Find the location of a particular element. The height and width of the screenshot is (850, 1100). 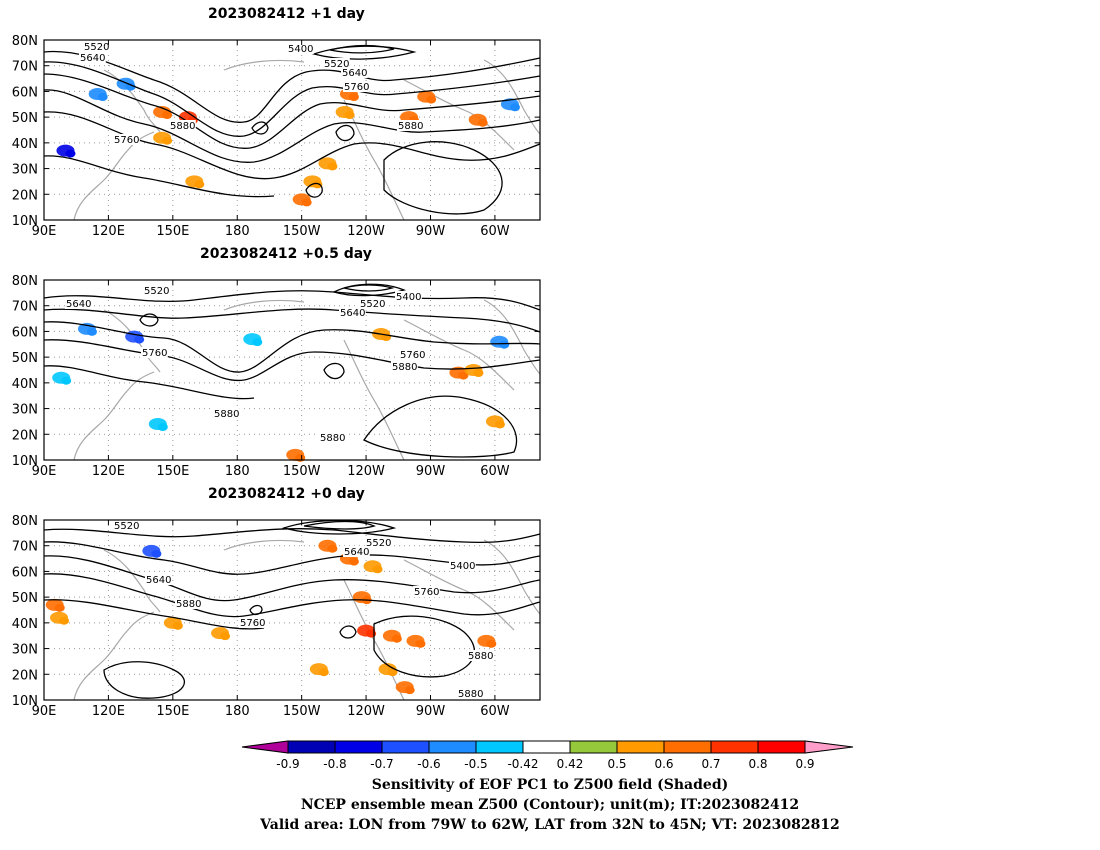

lat-tick-label: 80N is located at coordinates (25, 521).